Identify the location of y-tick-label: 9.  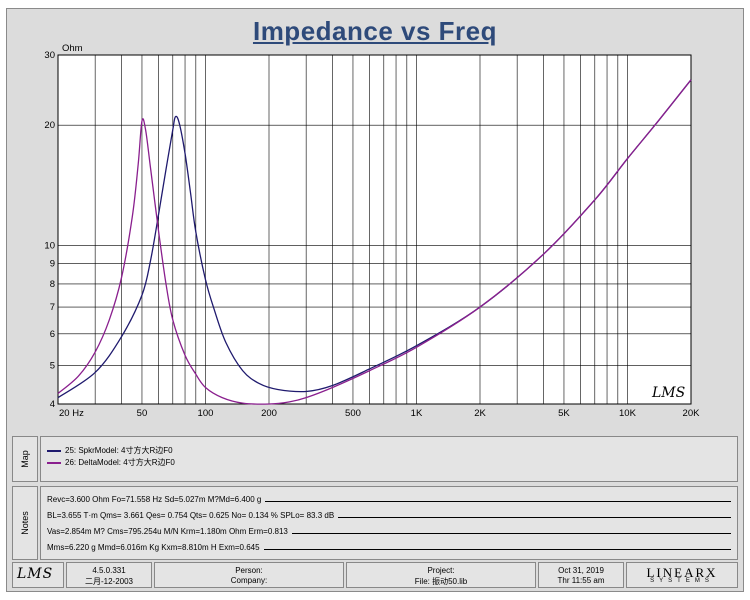
(52, 264).